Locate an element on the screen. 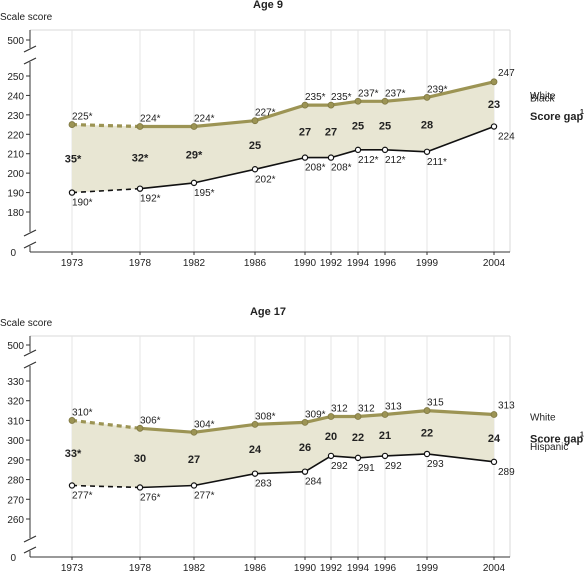 The image size is (585, 575). y-tick-label: 210 is located at coordinates (15, 155).